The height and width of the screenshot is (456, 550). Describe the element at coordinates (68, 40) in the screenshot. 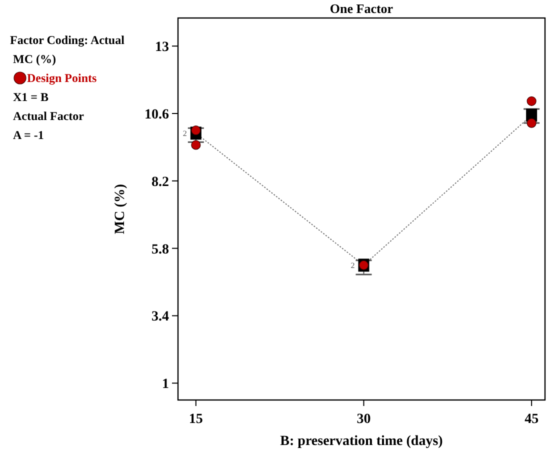

I see `text: Factor Coding: Actual` at that location.